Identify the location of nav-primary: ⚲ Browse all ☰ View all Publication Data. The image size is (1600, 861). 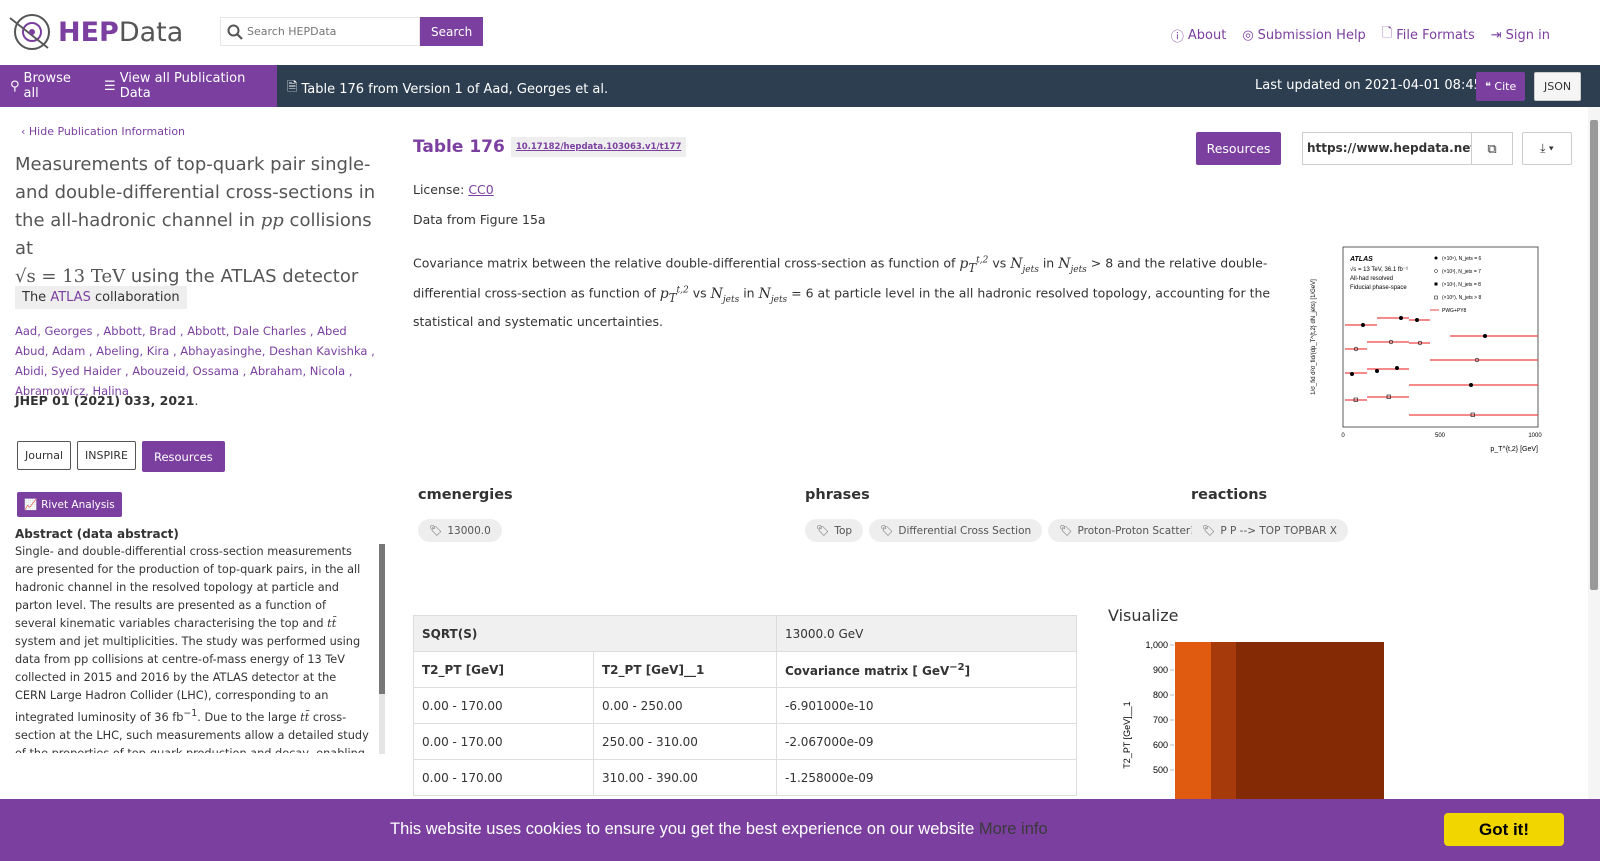
(138, 86).